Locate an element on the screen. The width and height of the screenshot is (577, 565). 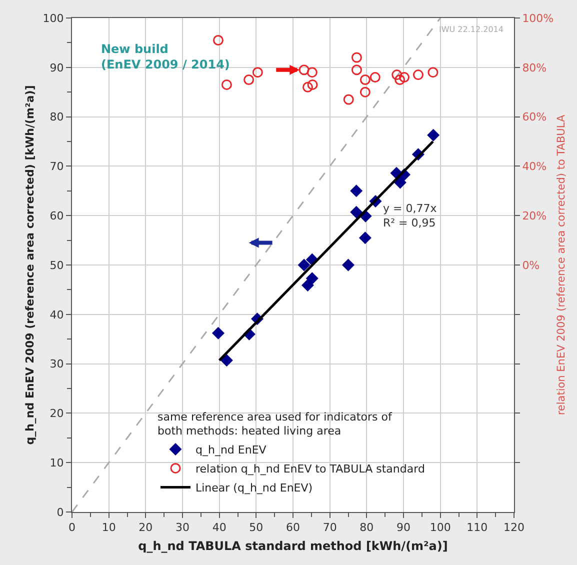
x-tick-label: 50 is located at coordinates (256, 527).